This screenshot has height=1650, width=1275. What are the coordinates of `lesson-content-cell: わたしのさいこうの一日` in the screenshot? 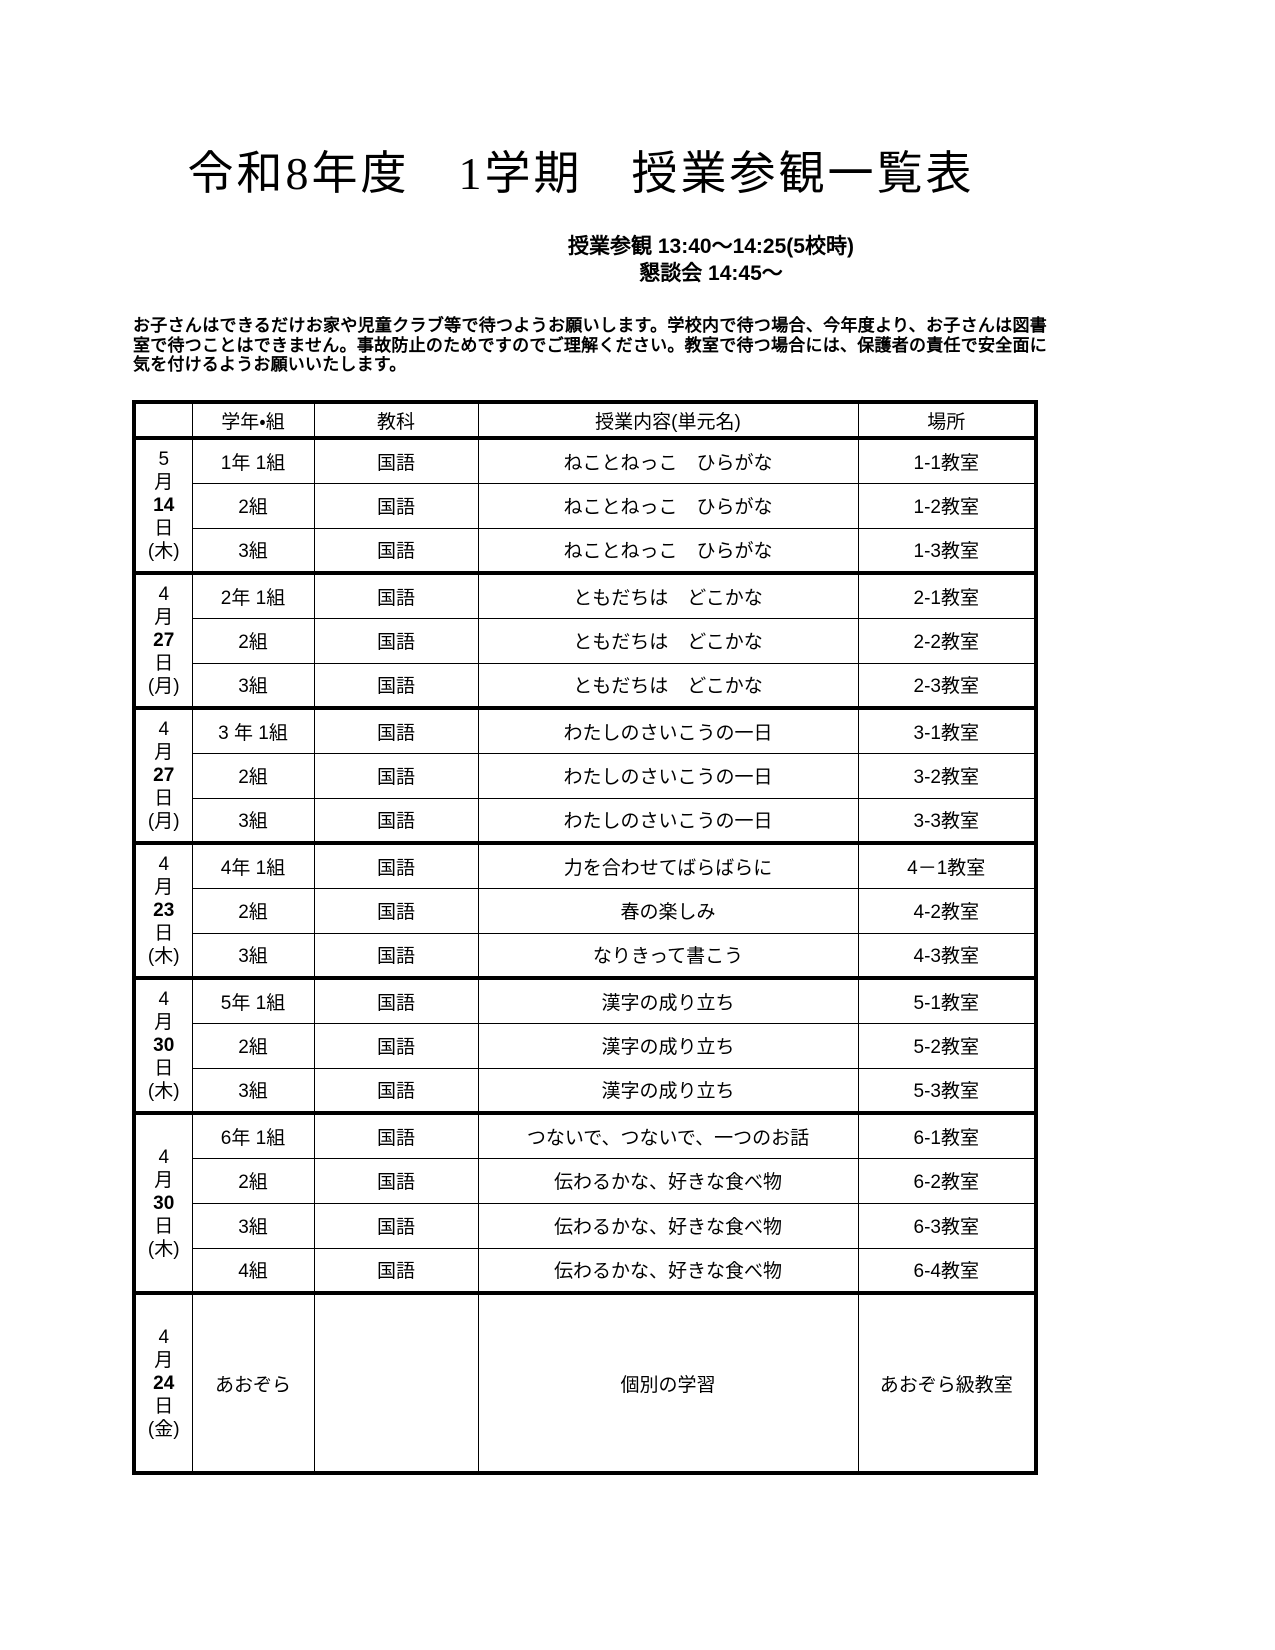 It's located at (668, 730).